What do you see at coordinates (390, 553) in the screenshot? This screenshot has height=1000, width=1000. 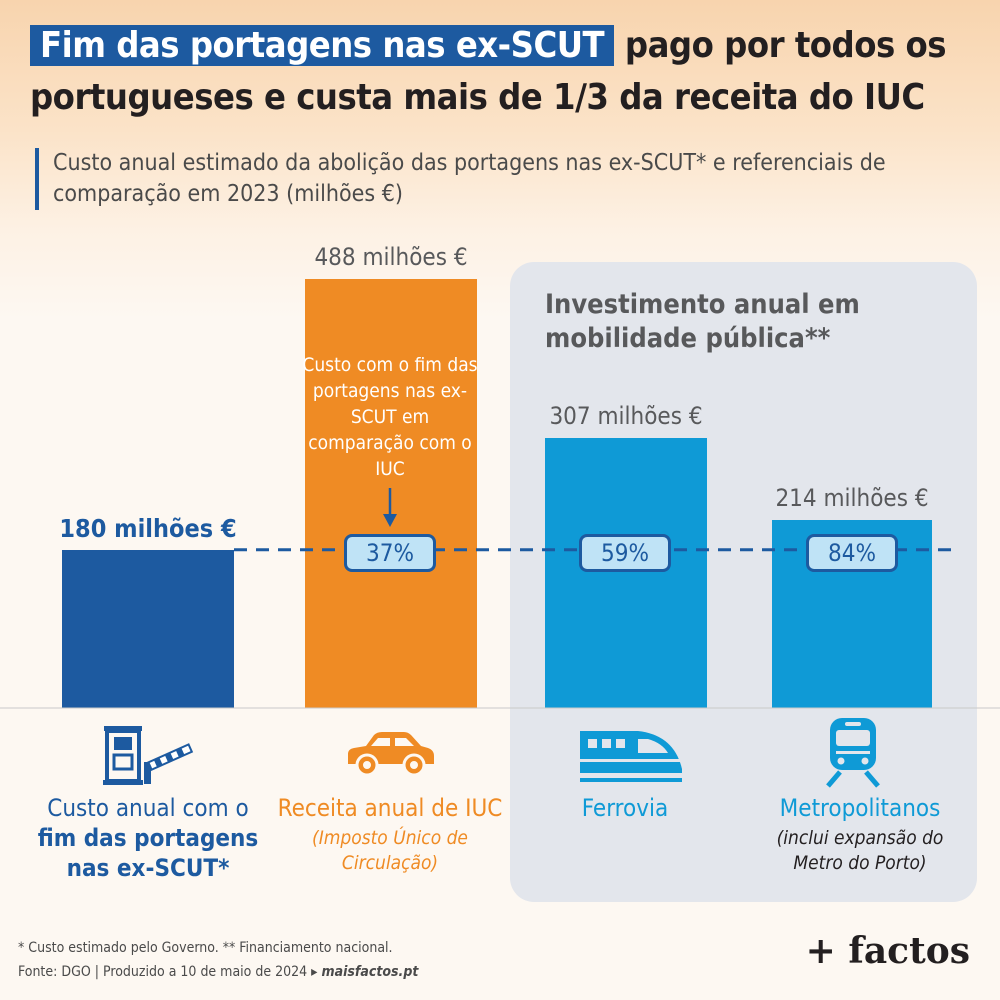 I see `pct-iuc: 37%` at bounding box center [390, 553].